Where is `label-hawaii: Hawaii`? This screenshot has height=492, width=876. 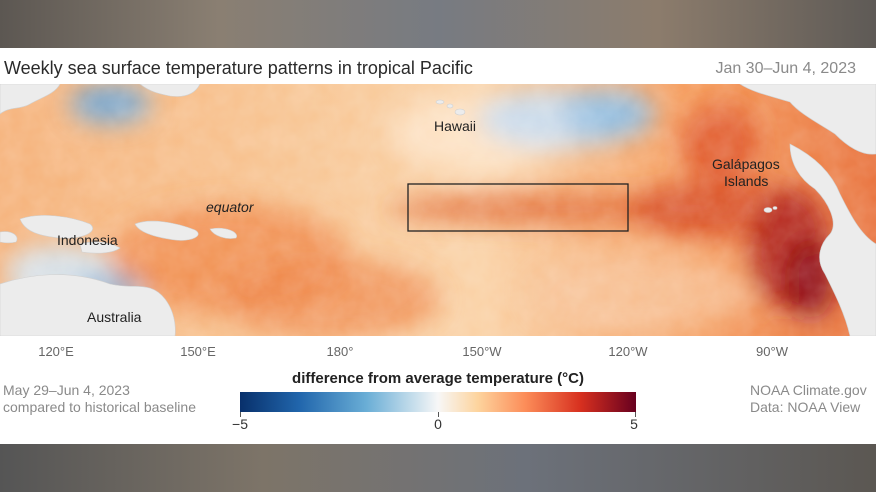
label-hawaii: Hawaii is located at coordinates (455, 126).